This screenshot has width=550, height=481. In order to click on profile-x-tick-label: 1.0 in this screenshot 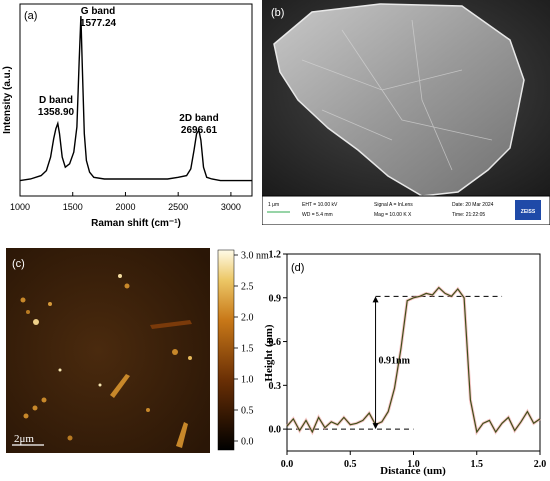, I will do `click(413, 464)`.